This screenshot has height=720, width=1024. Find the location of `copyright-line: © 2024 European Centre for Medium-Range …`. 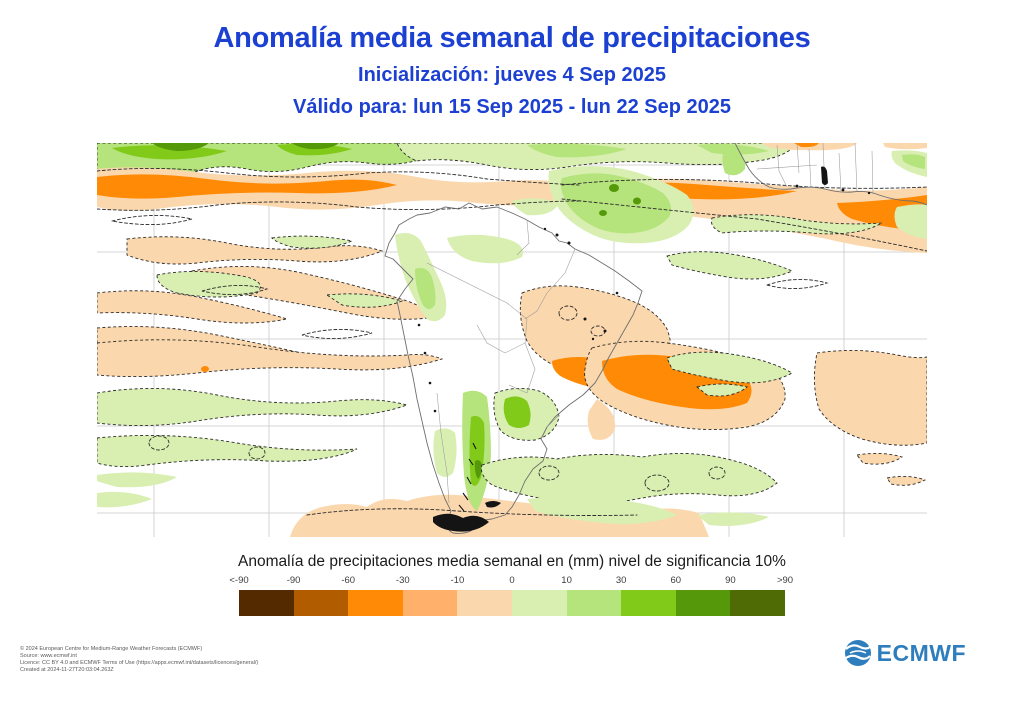

copyright-line: © 2024 European Centre for Medium-Range … is located at coordinates (111, 649).